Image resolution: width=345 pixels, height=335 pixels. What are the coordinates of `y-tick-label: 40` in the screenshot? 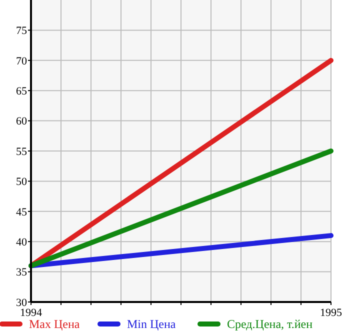 It's located at (22, 242).